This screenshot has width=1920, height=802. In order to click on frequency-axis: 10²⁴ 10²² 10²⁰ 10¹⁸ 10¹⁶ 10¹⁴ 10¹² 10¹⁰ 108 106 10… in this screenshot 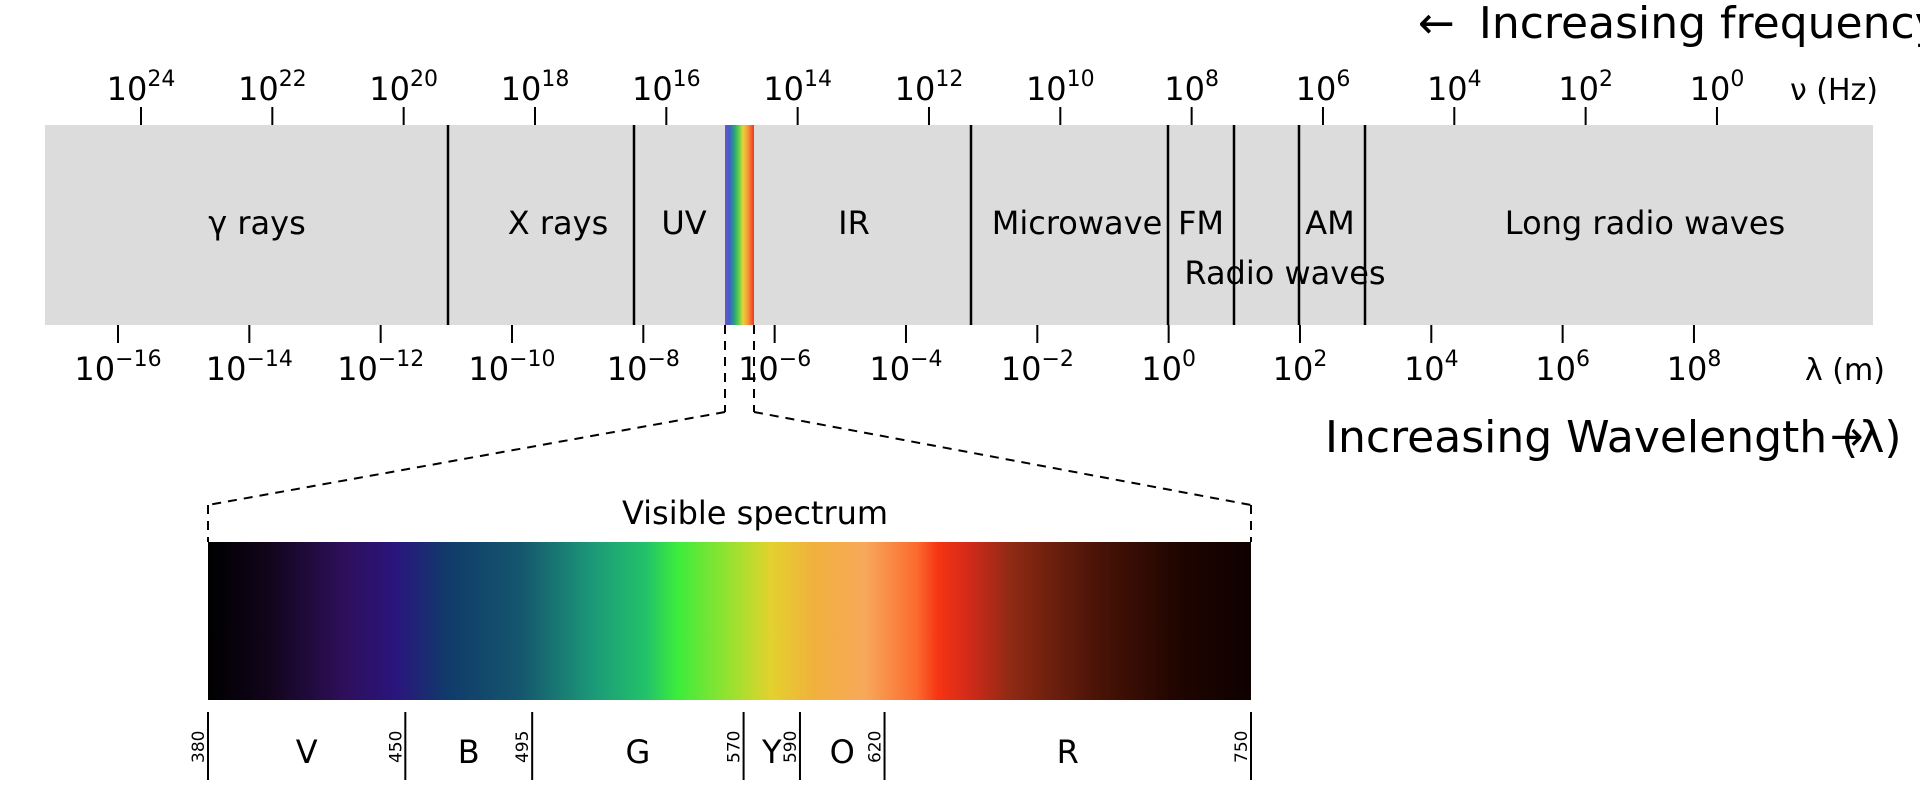, I will do `click(926, 96)`.